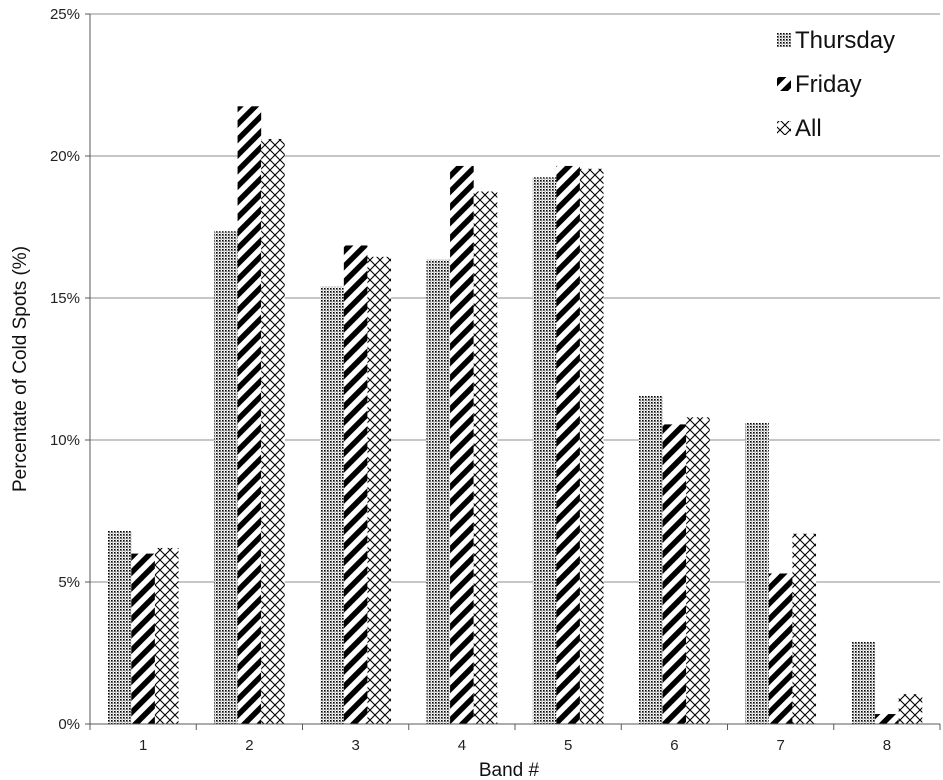 The height and width of the screenshot is (780, 943). I want to click on y-tick-label: 0%, so click(69, 724).